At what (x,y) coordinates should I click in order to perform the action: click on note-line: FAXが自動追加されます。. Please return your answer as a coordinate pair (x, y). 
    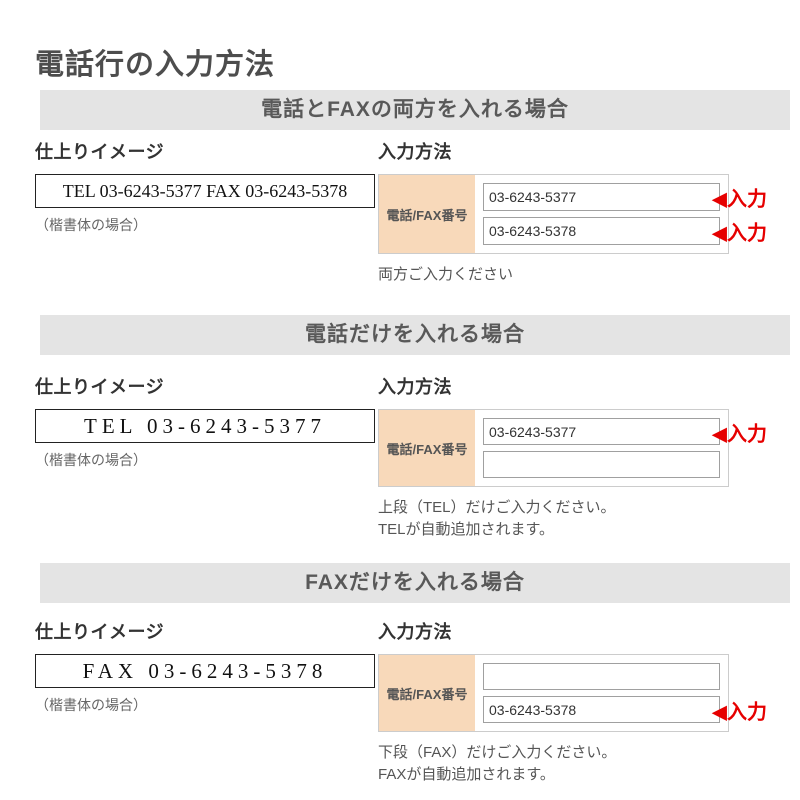
    Looking at the image, I should click on (466, 774).